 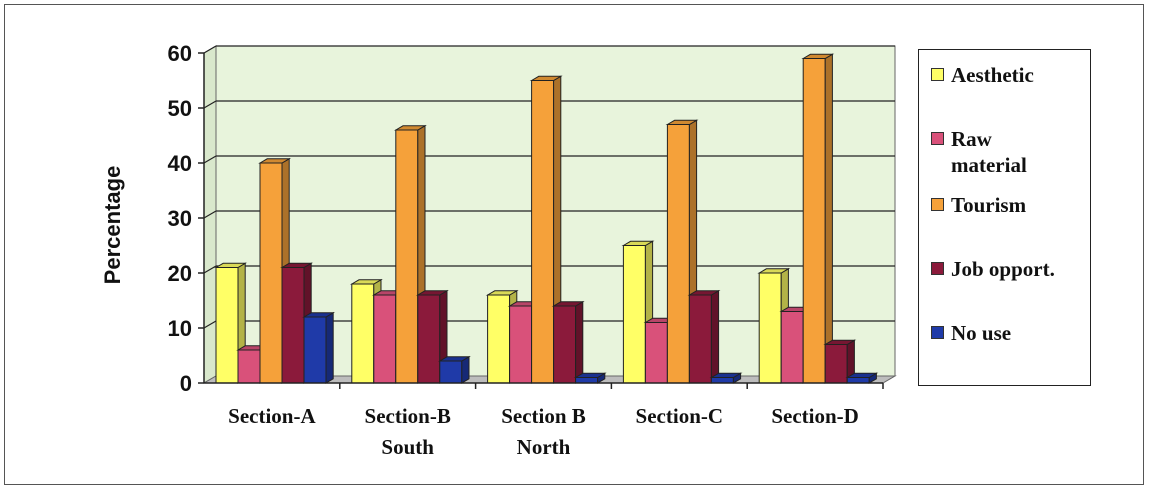 What do you see at coordinates (544, 447) in the screenshot?
I see `x-tick-label-line: North` at bounding box center [544, 447].